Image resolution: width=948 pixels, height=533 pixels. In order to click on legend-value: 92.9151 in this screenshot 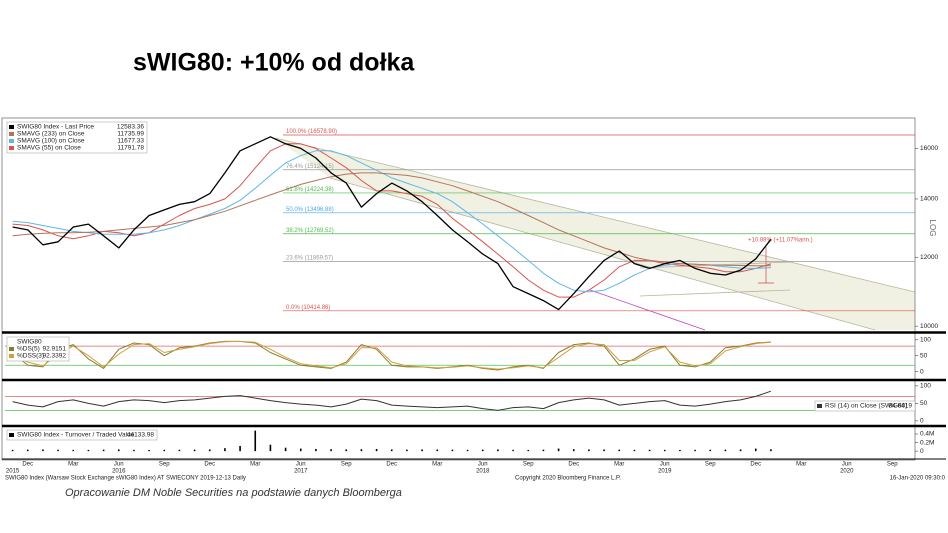, I will do `click(55, 349)`.